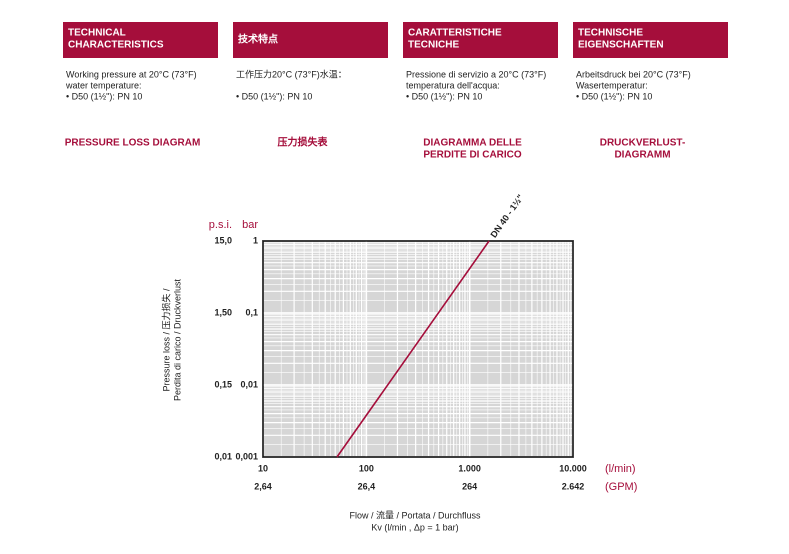  Describe the element at coordinates (573, 468) in the screenshot. I see `x-tick-label: 10.000` at that location.